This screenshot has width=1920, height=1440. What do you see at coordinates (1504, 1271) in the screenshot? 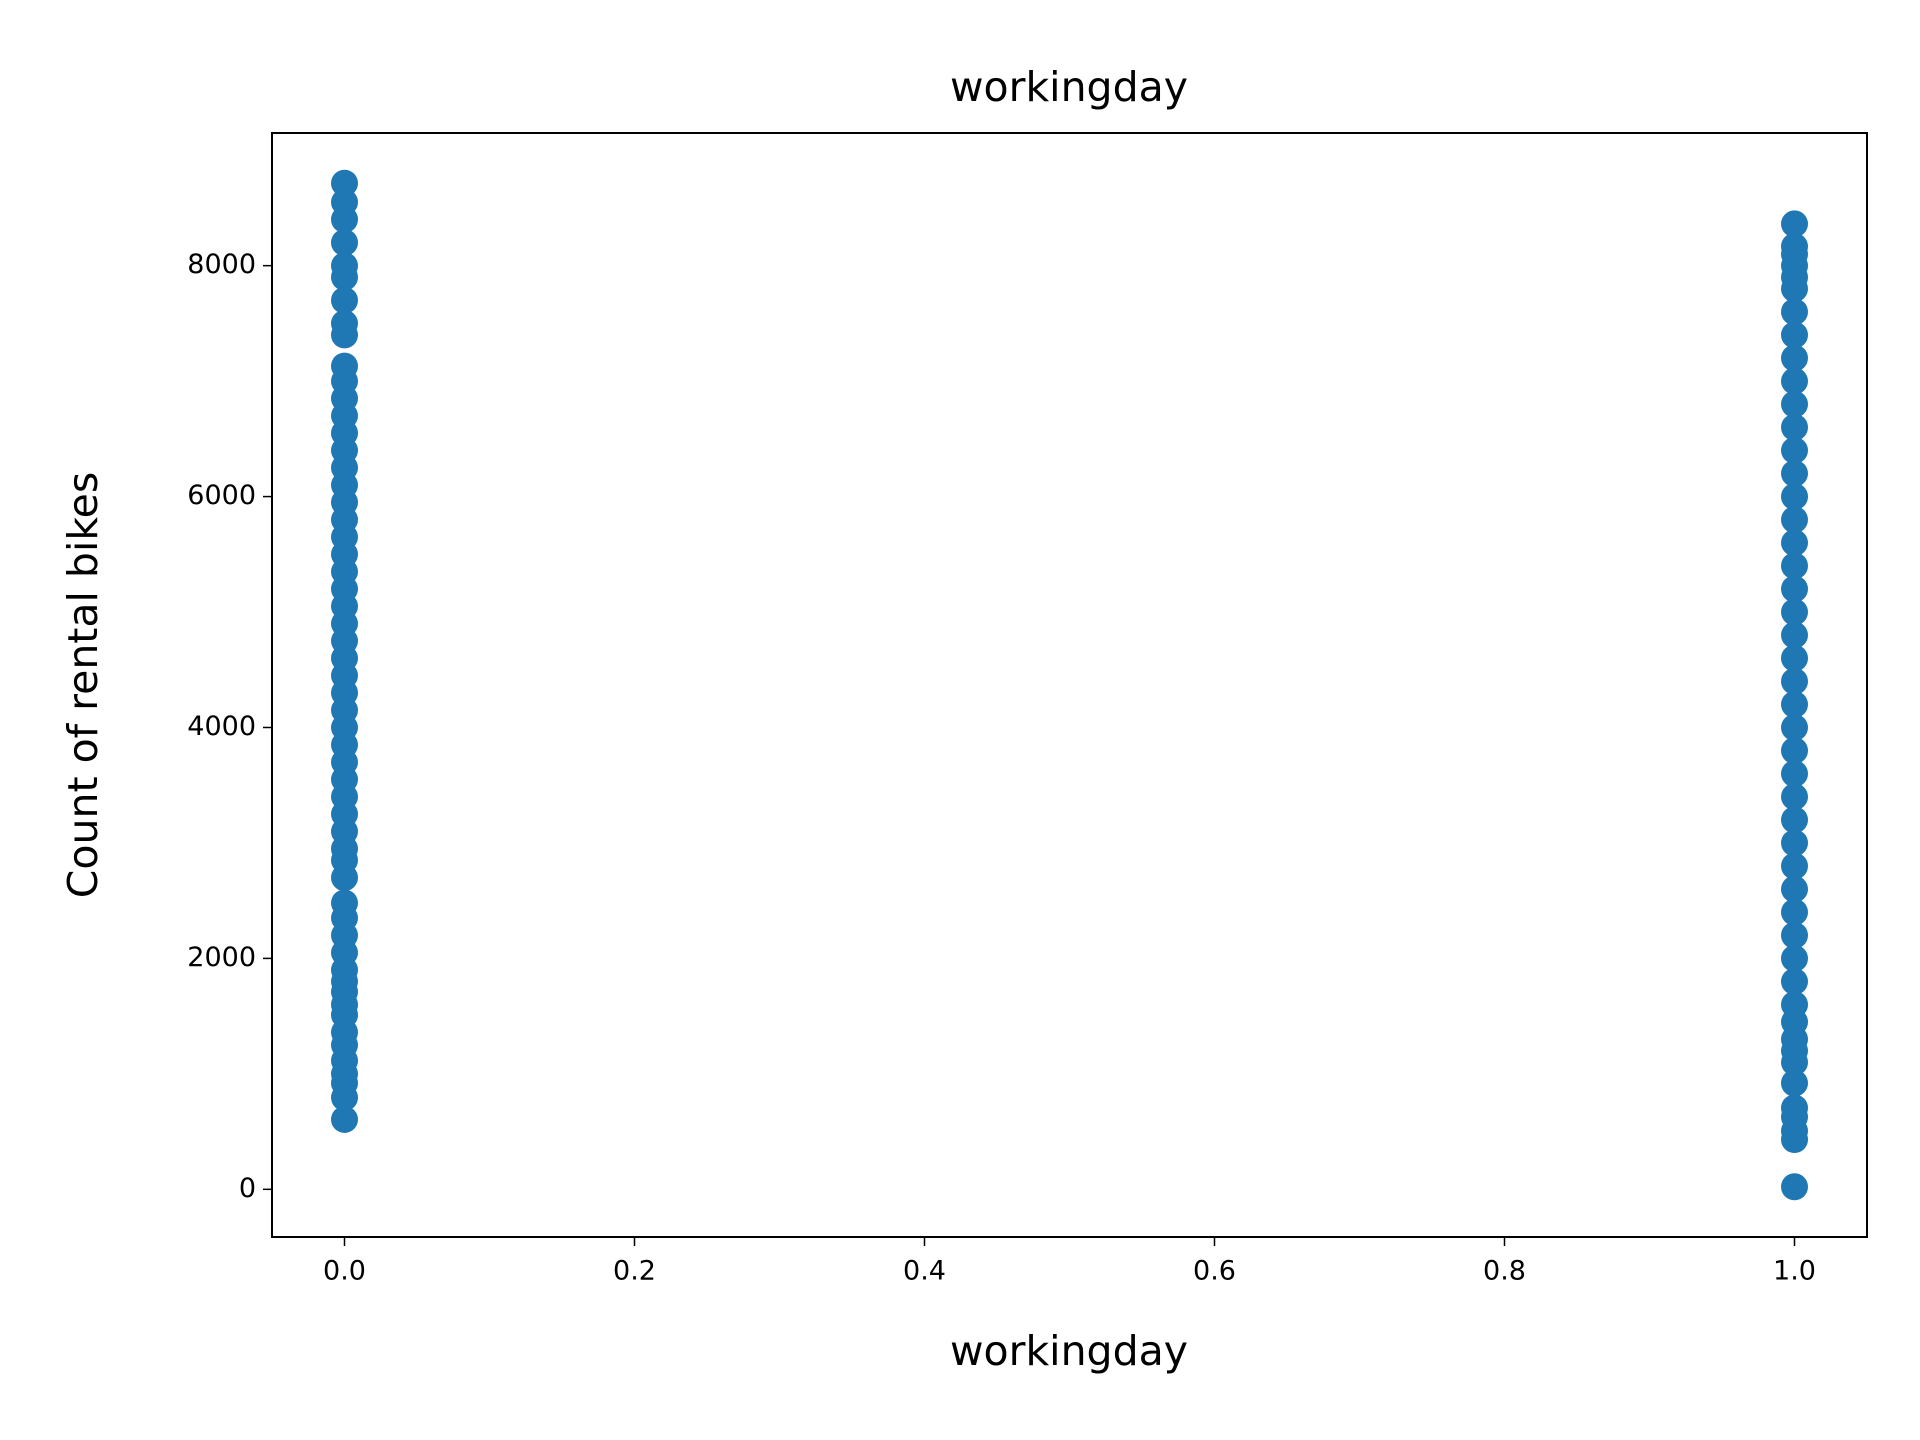
I see `x-tick-label: 0.8` at bounding box center [1504, 1271].